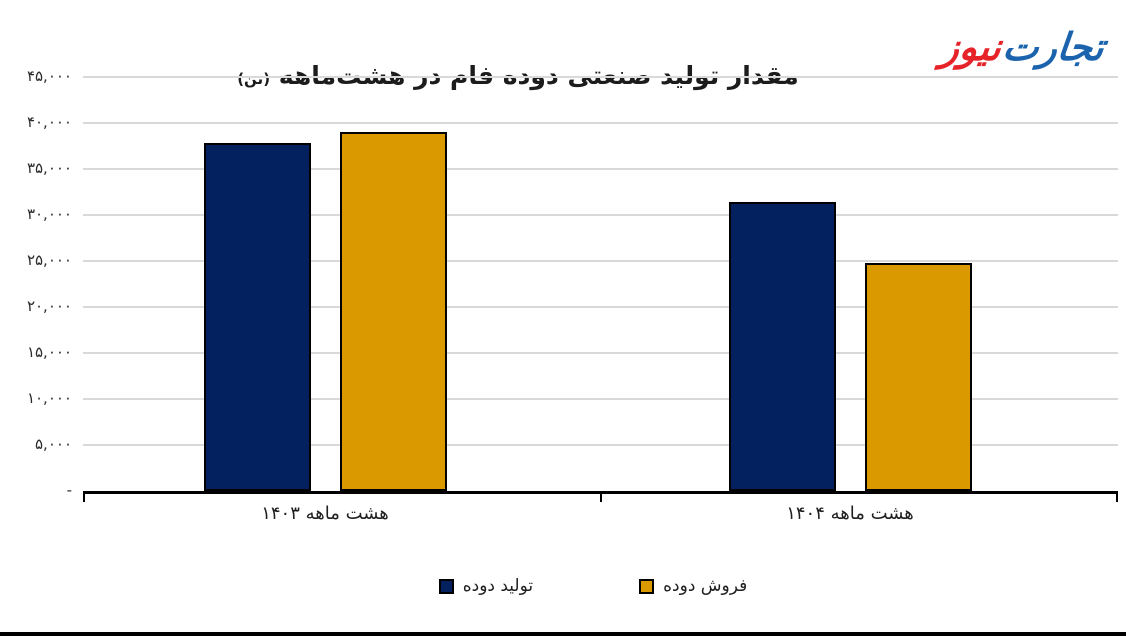 The height and width of the screenshot is (636, 1126). I want to click on legend-swatch-production, so click(446, 586).